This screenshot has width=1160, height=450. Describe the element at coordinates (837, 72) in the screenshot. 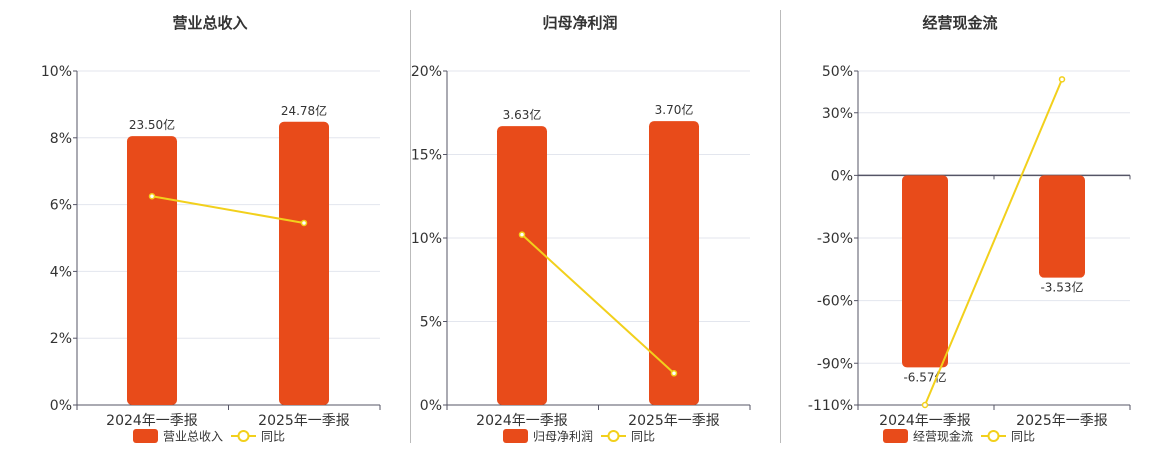

I see `y-tick-label: 50%` at that location.